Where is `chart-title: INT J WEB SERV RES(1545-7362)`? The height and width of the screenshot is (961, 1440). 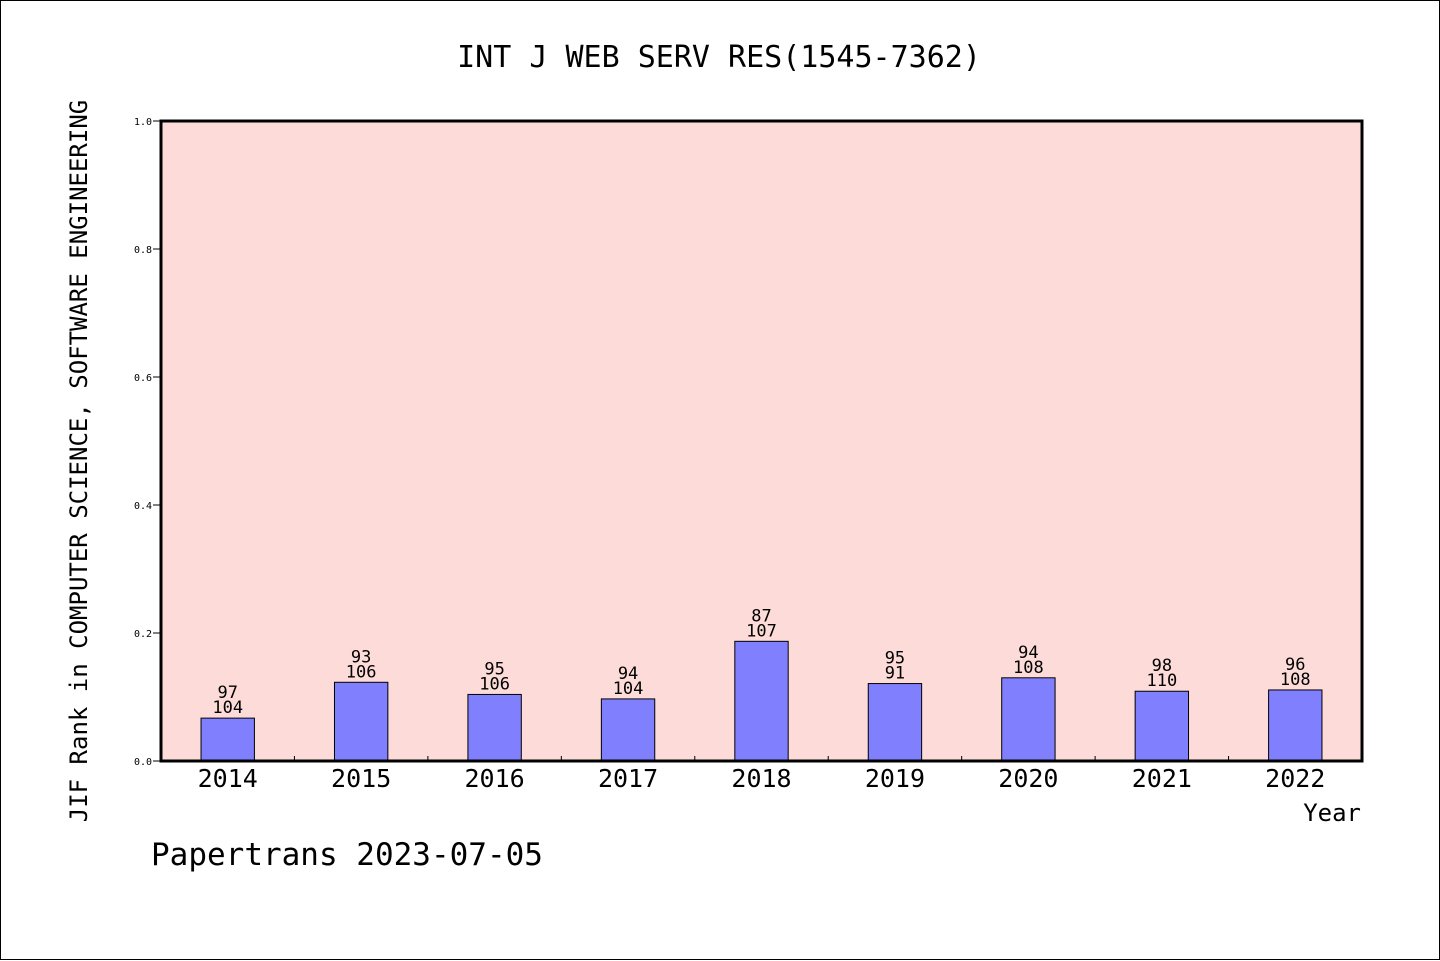
chart-title: INT J WEB SERV RES(1545-7362) is located at coordinates (719, 57).